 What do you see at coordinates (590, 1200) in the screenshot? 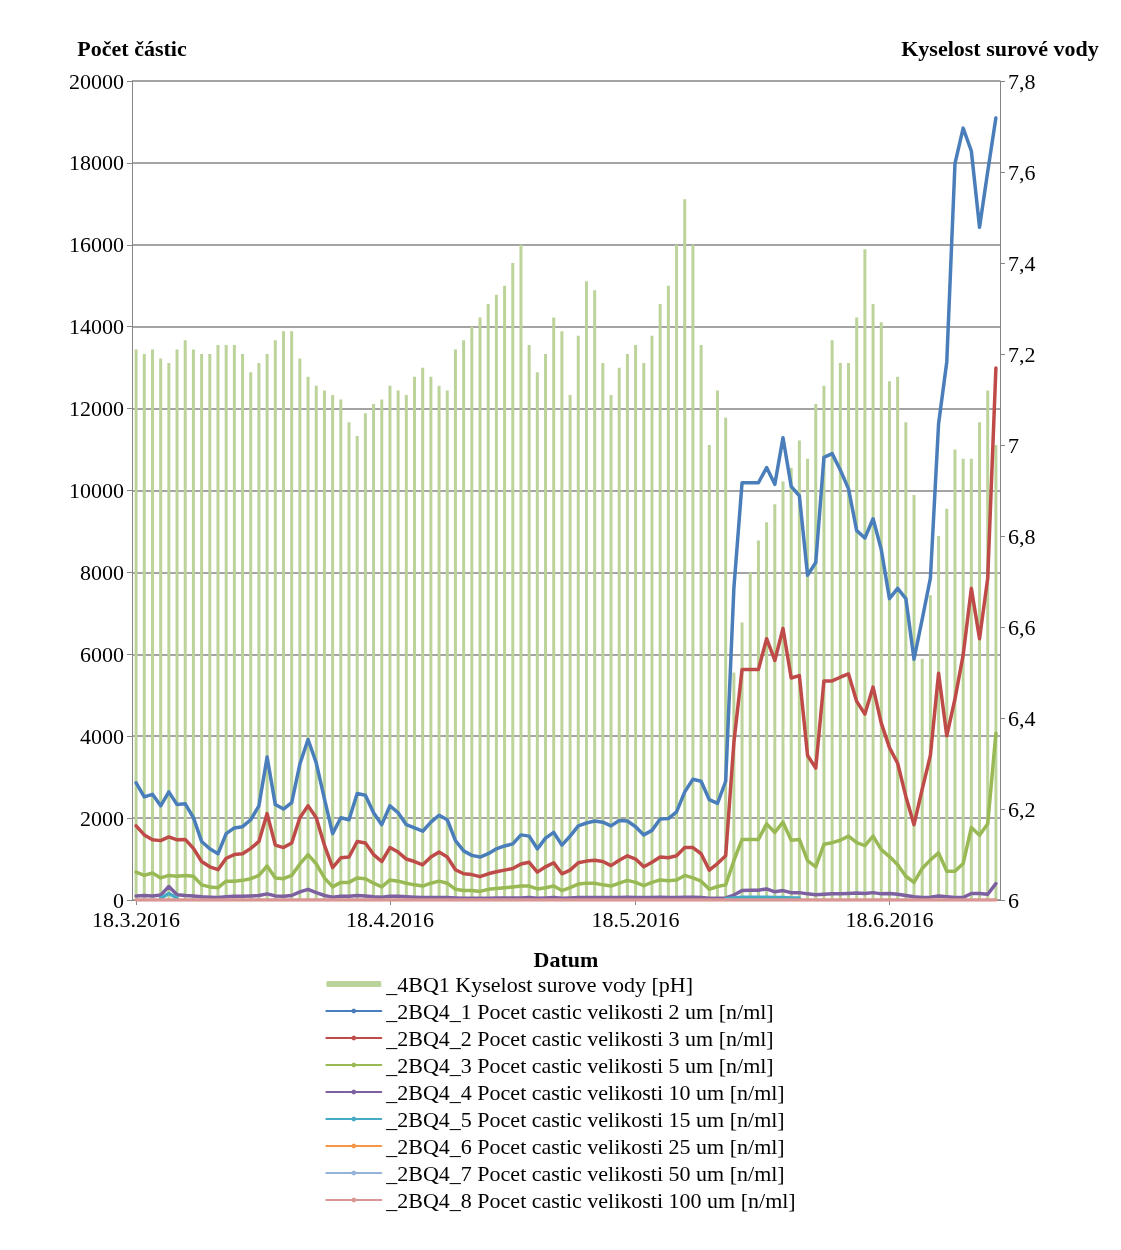
I see `legend-label: _2BQ4_8 Pocet castic velikosti 100 um [n/ml]` at bounding box center [590, 1200].